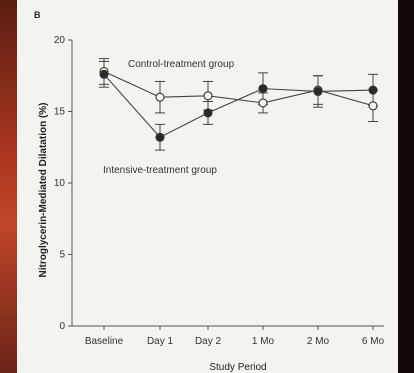  I want to click on series-line-intensive, so click(238, 105).